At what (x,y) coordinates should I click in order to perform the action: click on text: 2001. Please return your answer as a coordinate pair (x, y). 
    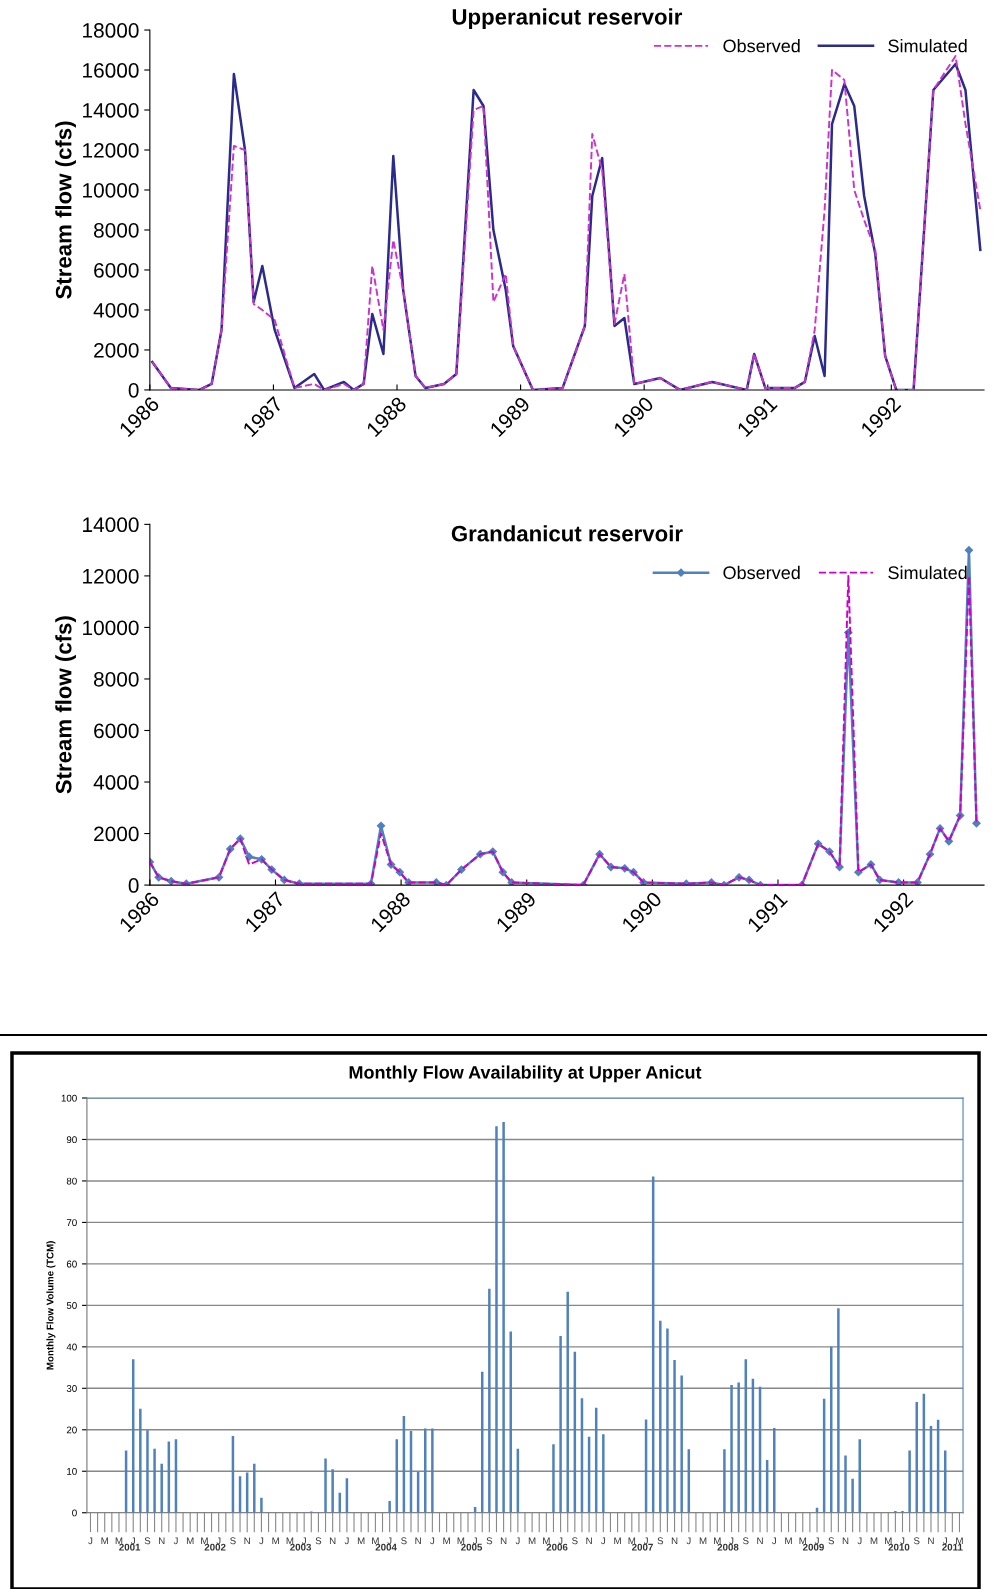
    Looking at the image, I should click on (130, 1547).